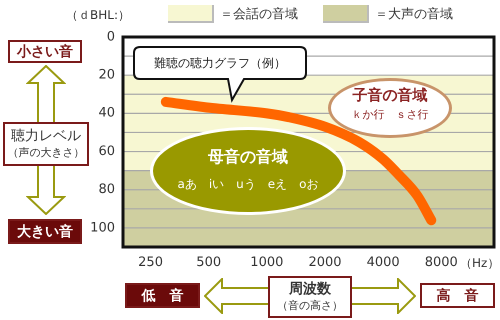 This screenshot has height=320, width=500. I want to click on x-axis-title: 周波数, so click(310, 289).